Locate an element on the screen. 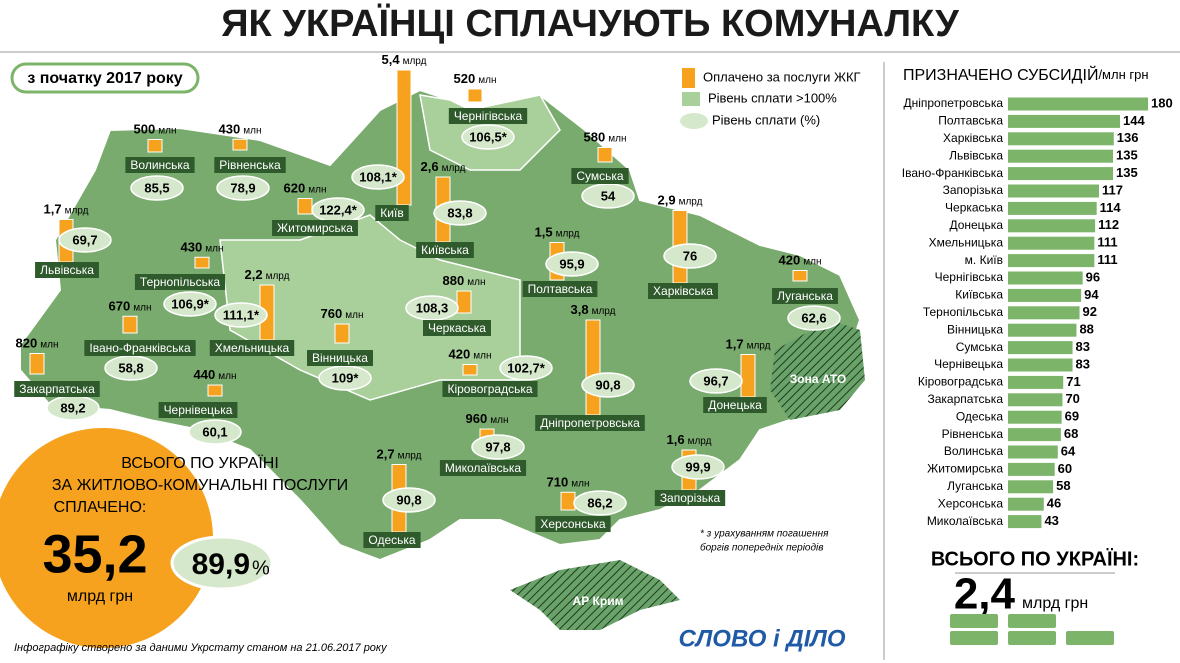 The image size is (1180, 663). legend-swatch-paid is located at coordinates (688, 78).